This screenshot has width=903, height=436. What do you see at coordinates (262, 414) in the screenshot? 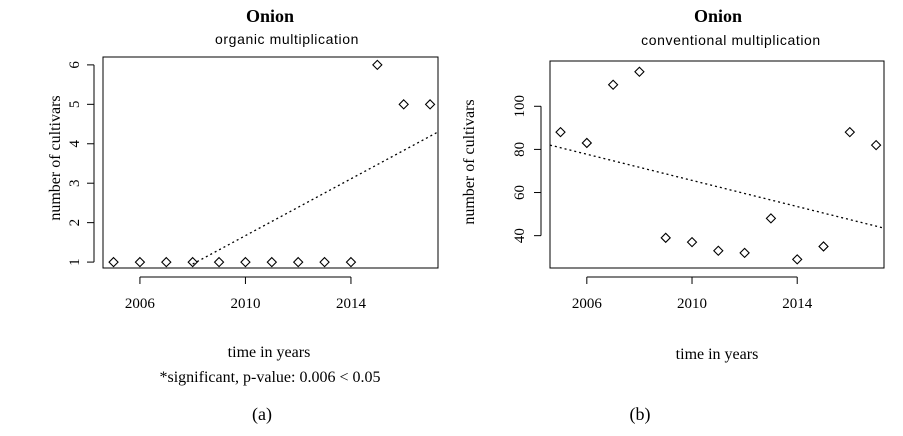
I see `panel-caption: (a)` at bounding box center [262, 414].